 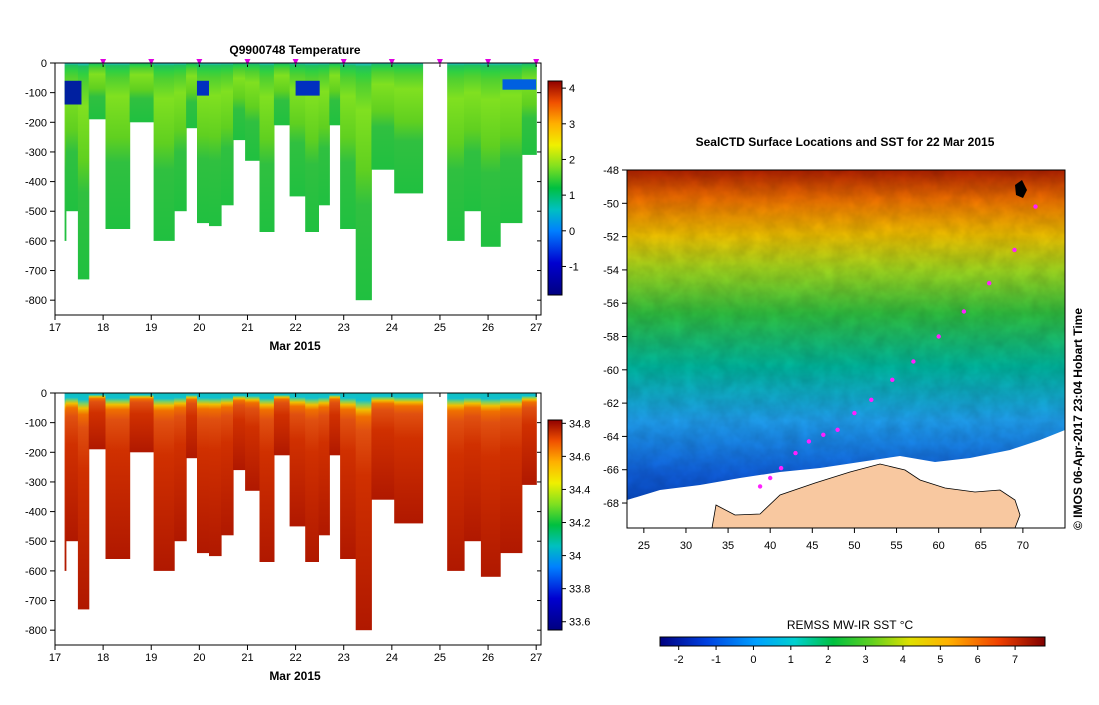 I want to click on data-gap, so click(x=435, y=189).